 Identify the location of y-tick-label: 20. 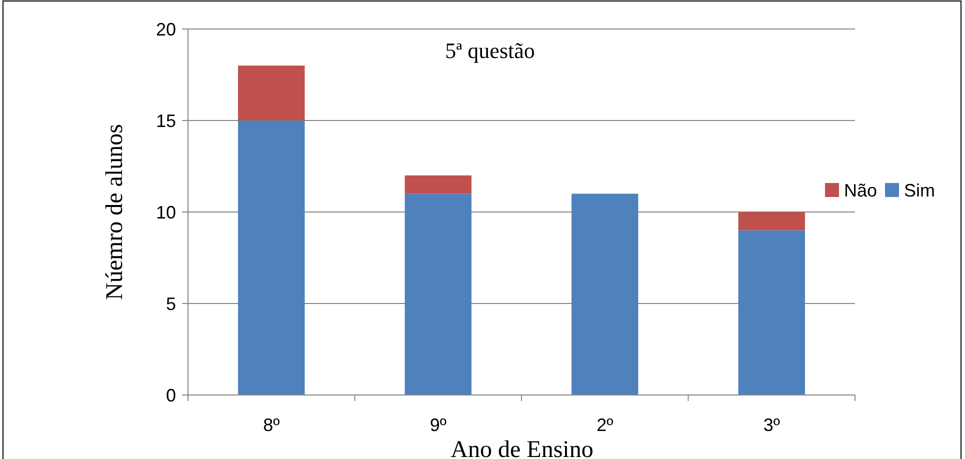
(166, 29).